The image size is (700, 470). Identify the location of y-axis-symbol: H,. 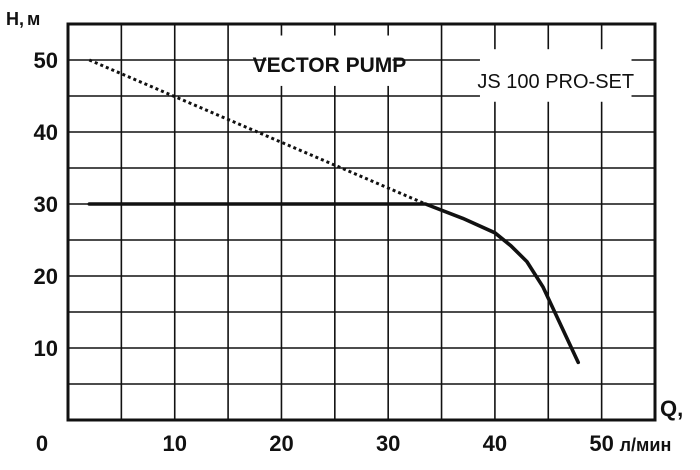
(15, 19).